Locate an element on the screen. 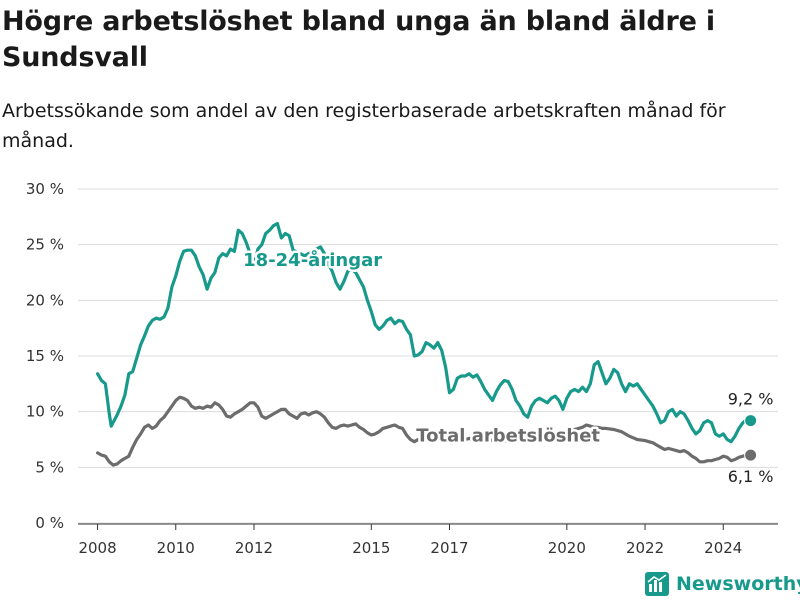 This screenshot has height=600, width=800. y-tick-label: 15 % is located at coordinates (45, 356).